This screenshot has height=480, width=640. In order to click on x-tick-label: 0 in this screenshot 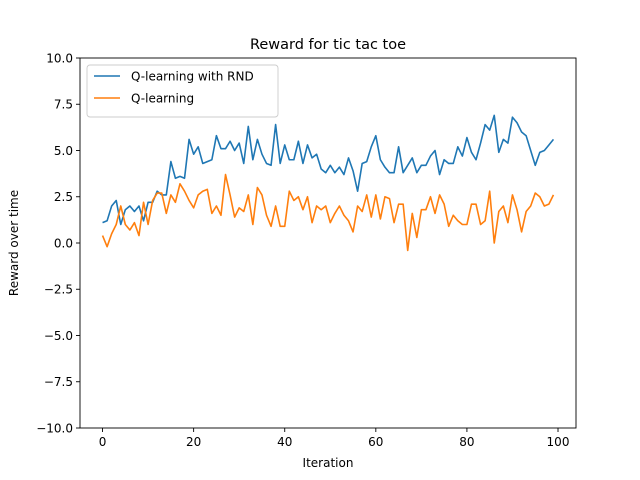, I will do `click(103, 442)`.